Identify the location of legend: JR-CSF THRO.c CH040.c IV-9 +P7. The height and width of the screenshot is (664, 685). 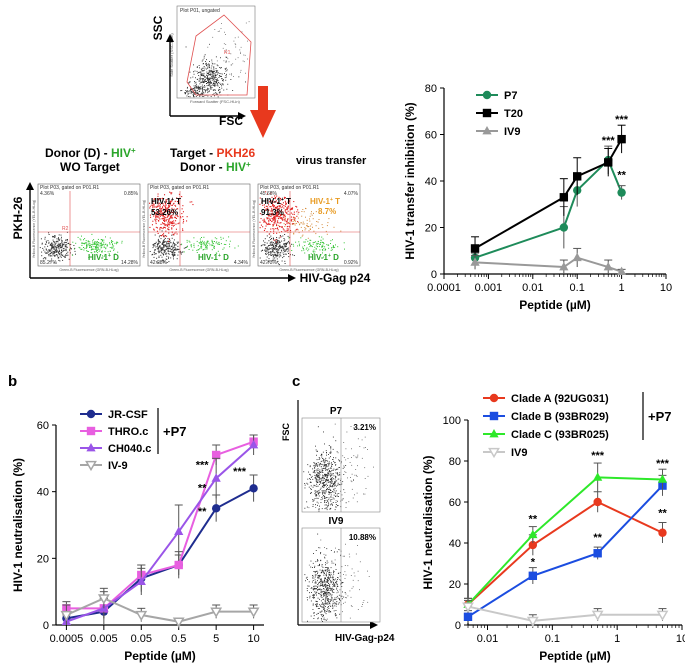
(133, 440).